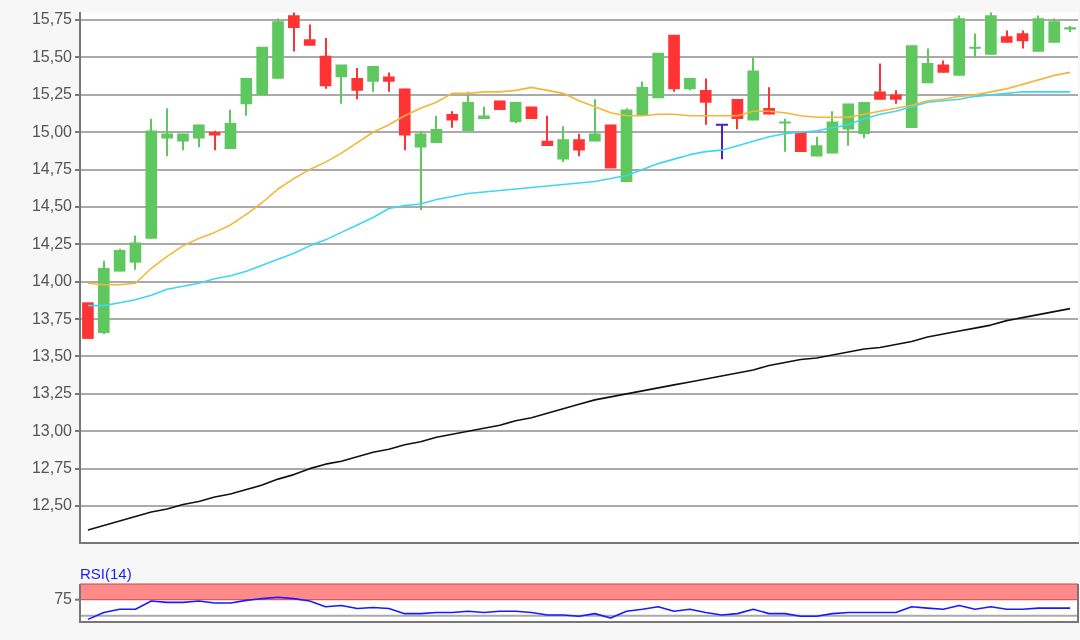 This screenshot has height=640, width=1080. I want to click on y-tick-label: 15,00, so click(52, 131).